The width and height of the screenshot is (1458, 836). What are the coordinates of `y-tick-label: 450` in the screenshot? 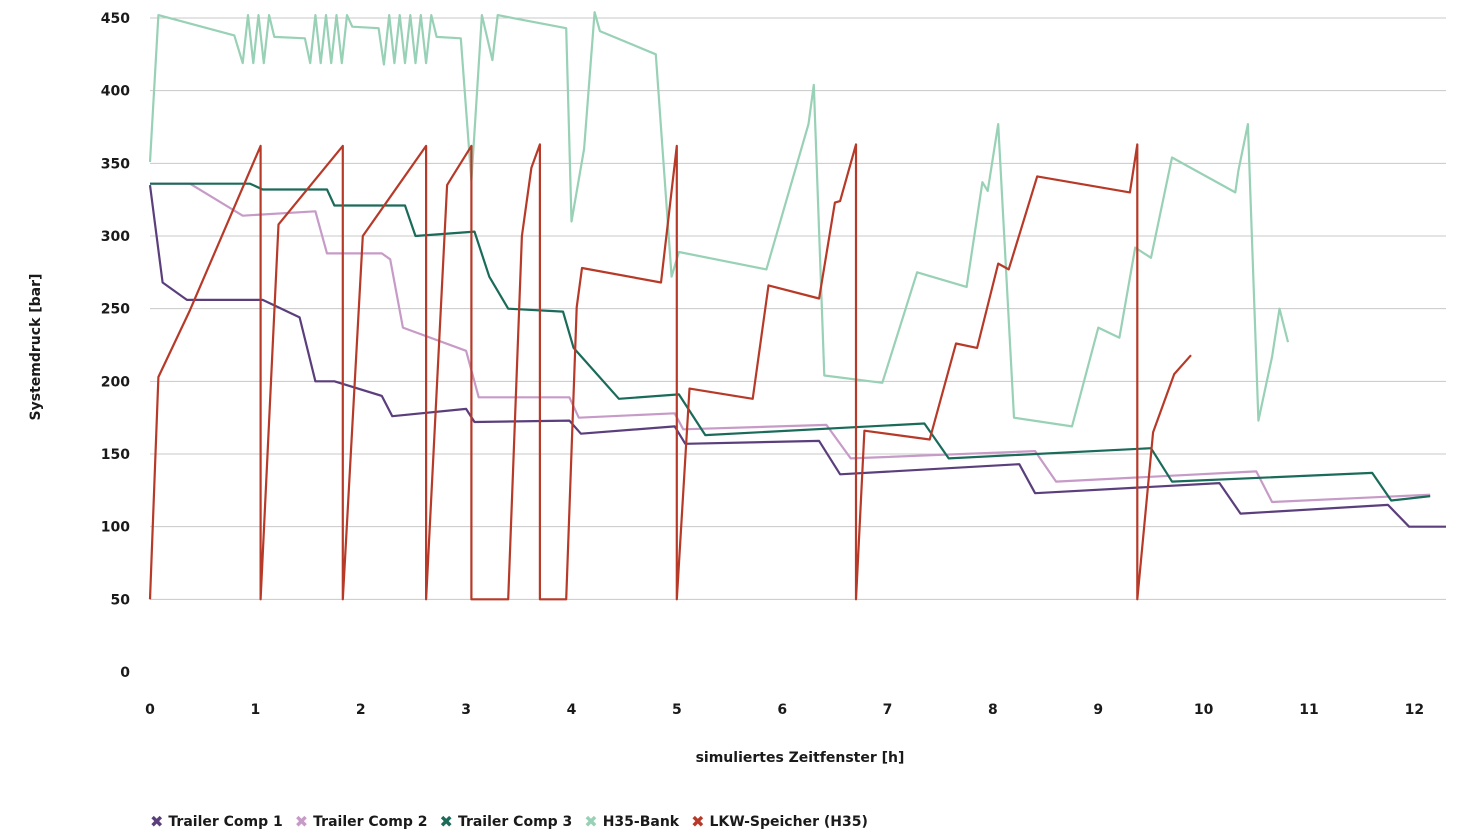 It's located at (115, 19).